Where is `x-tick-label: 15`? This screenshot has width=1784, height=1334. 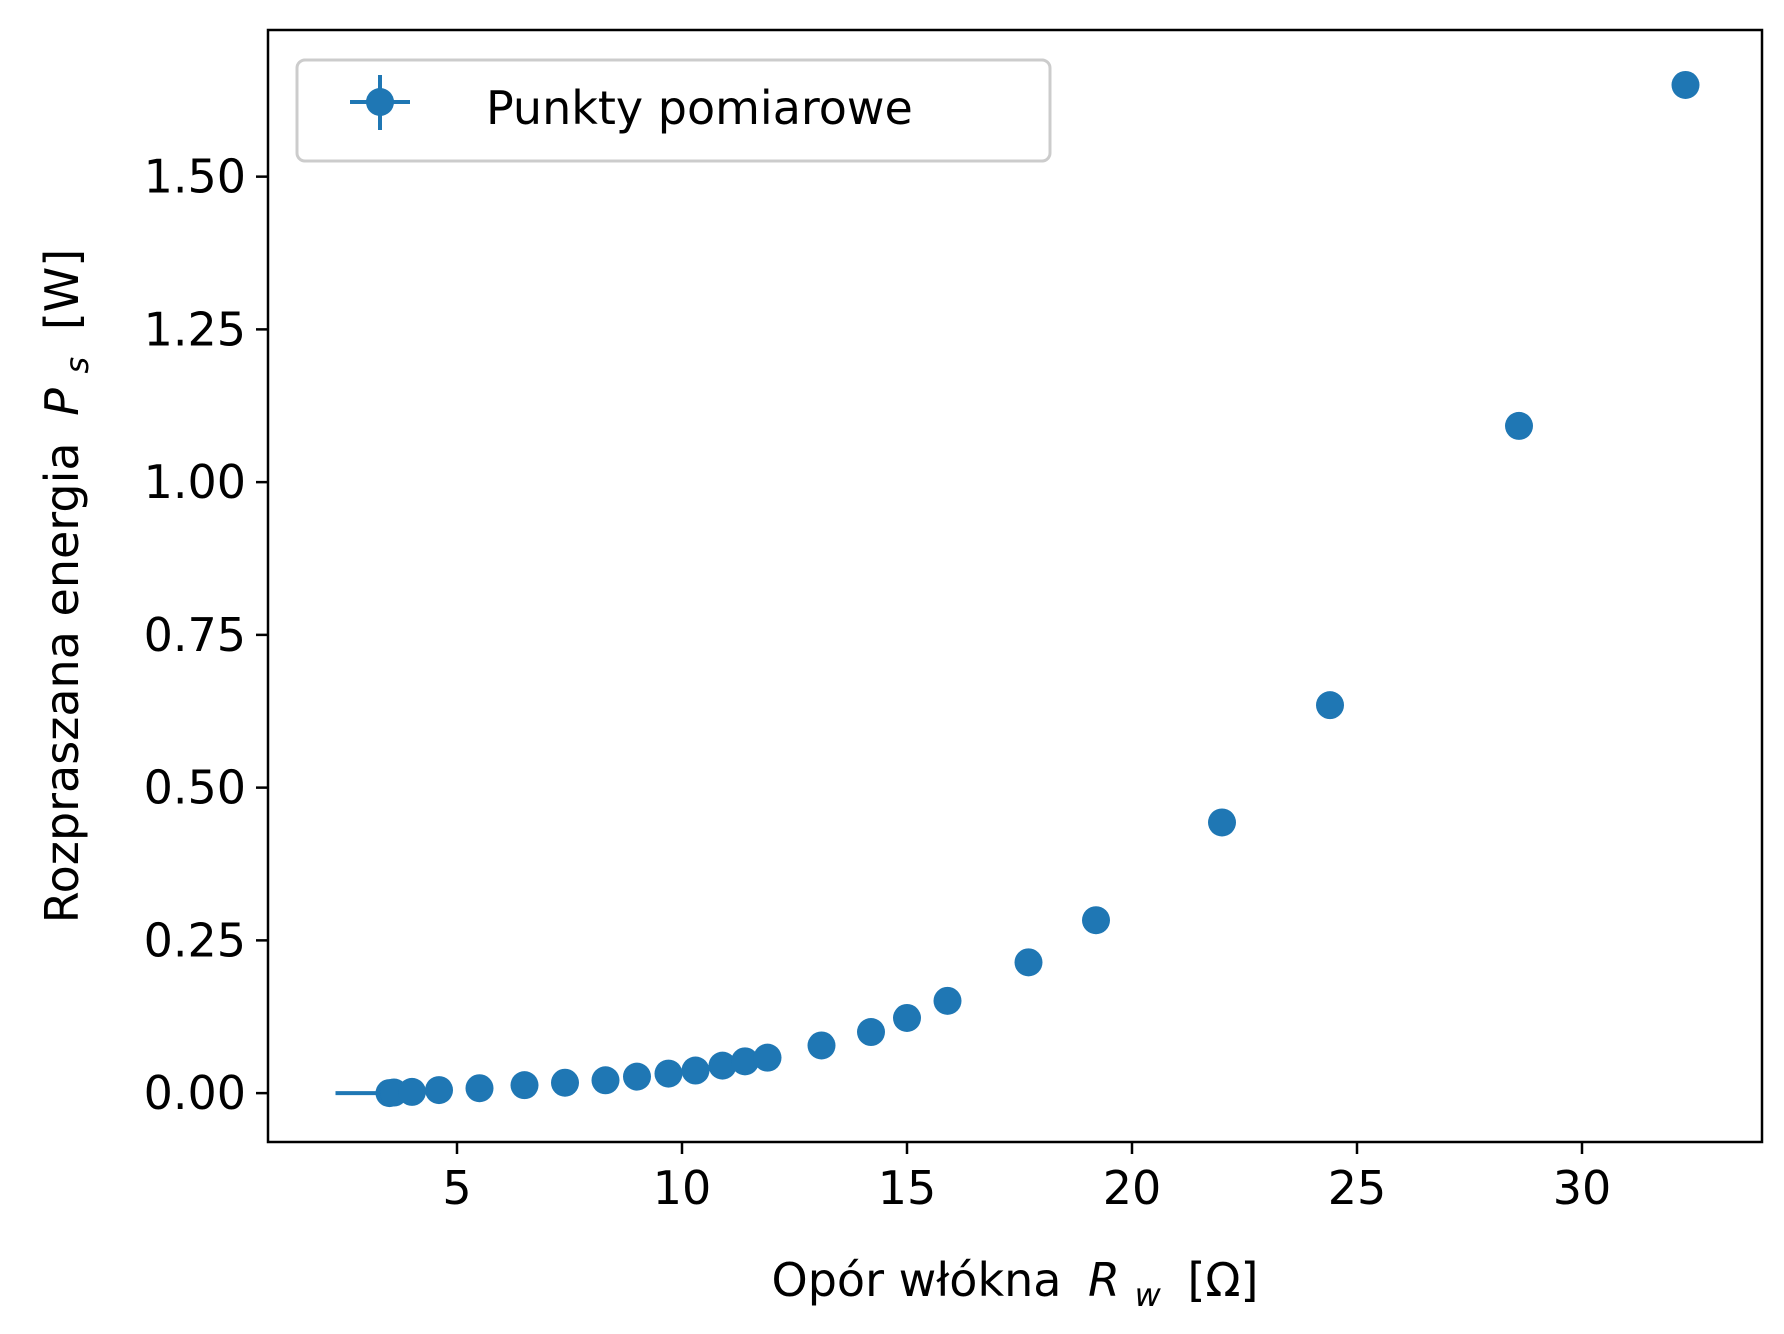 x-tick-label: 15 is located at coordinates (907, 1188).